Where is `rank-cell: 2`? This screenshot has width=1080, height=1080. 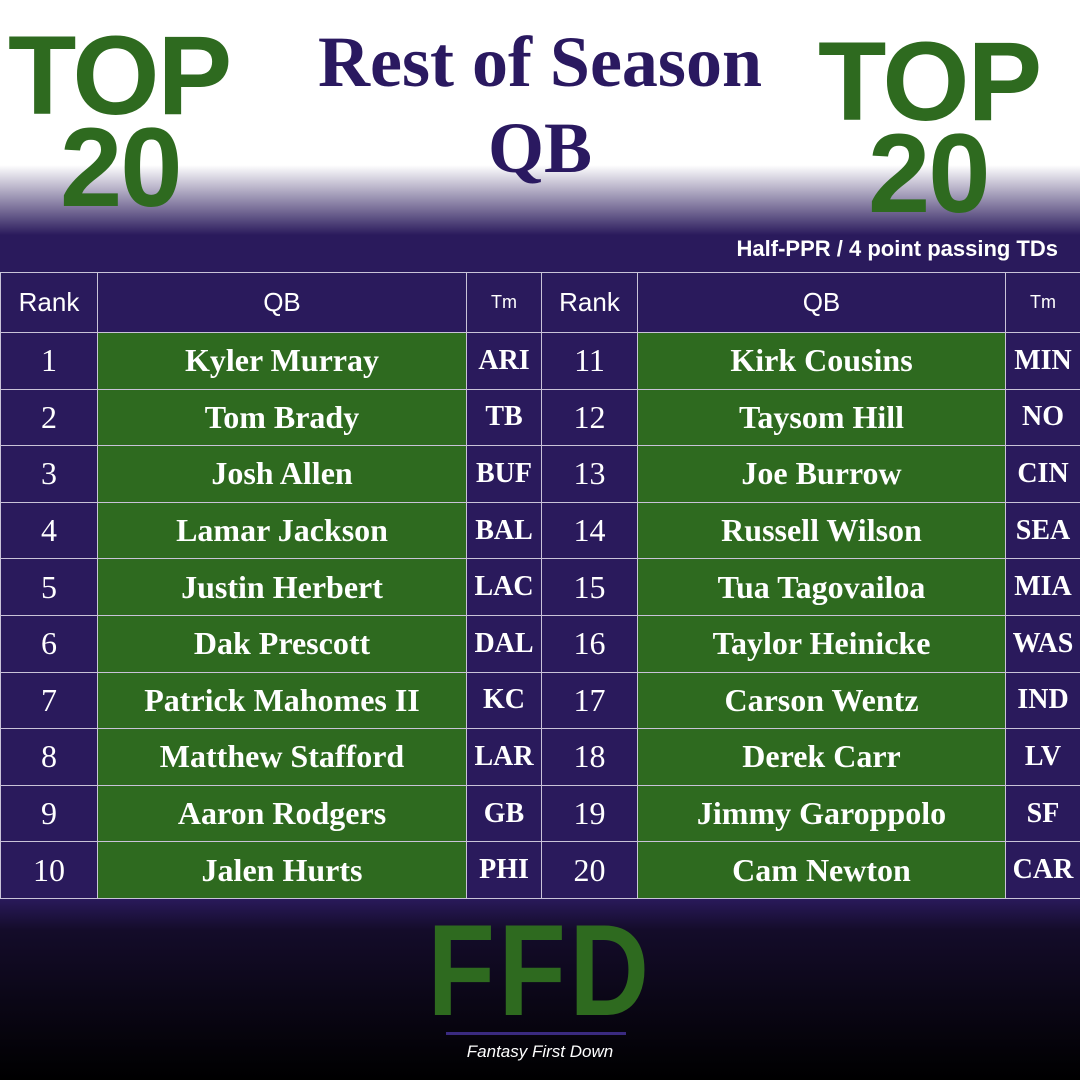
rank-cell: 2 is located at coordinates (49, 417).